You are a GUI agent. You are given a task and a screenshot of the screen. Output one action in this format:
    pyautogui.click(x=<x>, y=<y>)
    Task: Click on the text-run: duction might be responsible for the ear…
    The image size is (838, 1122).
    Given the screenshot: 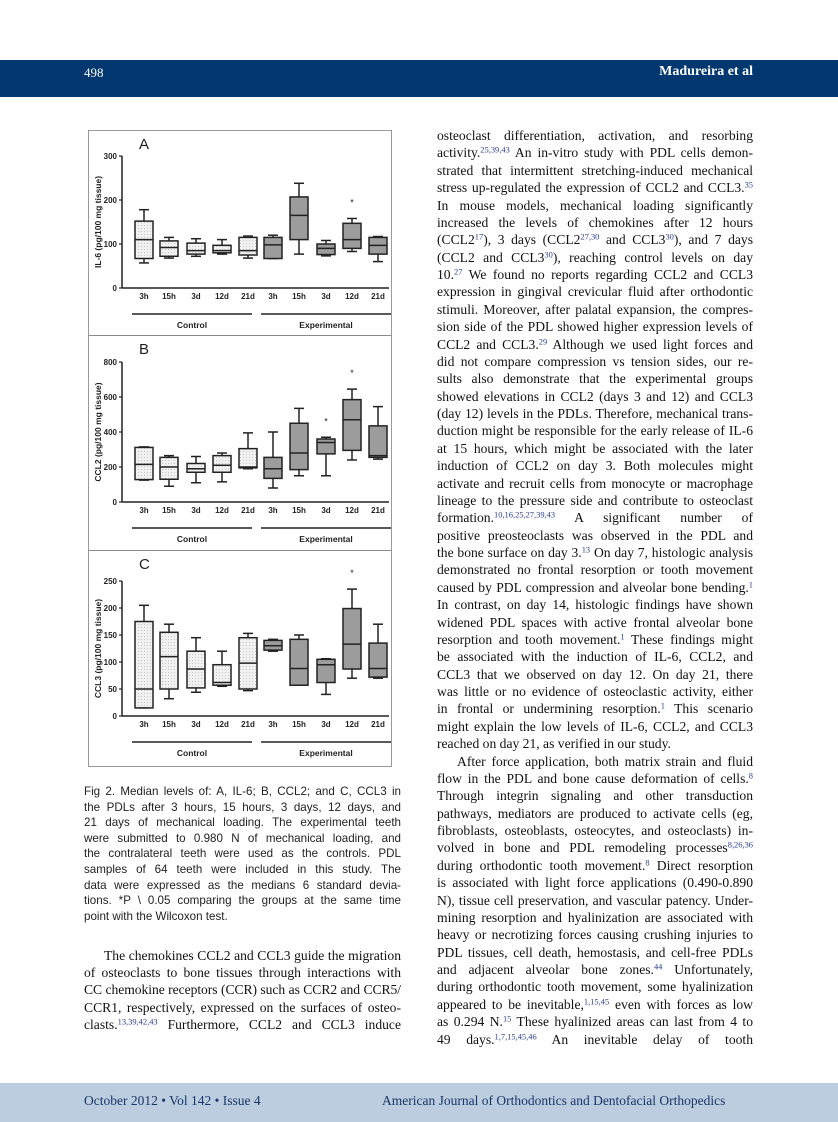 What is the action you would take?
    pyautogui.click(x=595, y=431)
    